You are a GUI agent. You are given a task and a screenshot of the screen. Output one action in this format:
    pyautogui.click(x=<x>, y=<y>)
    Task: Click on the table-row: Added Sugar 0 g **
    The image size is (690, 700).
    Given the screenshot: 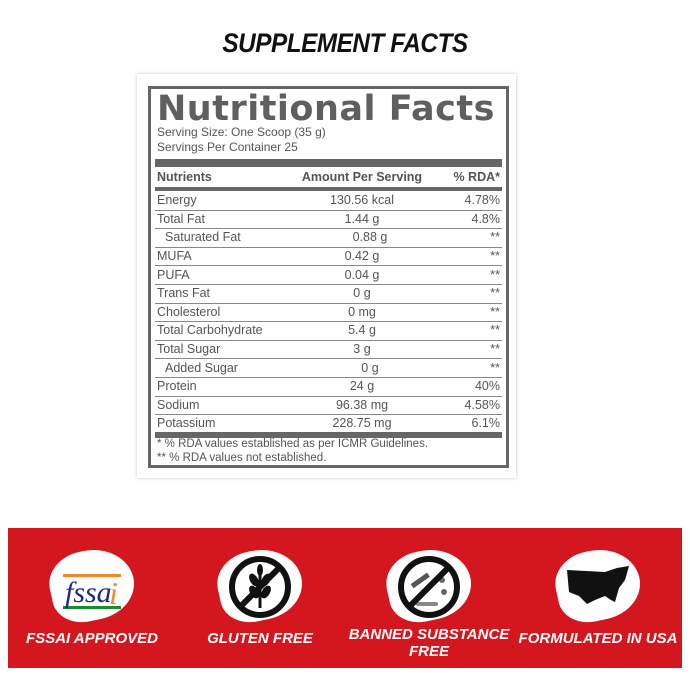 What is the action you would take?
    pyautogui.click(x=328, y=368)
    